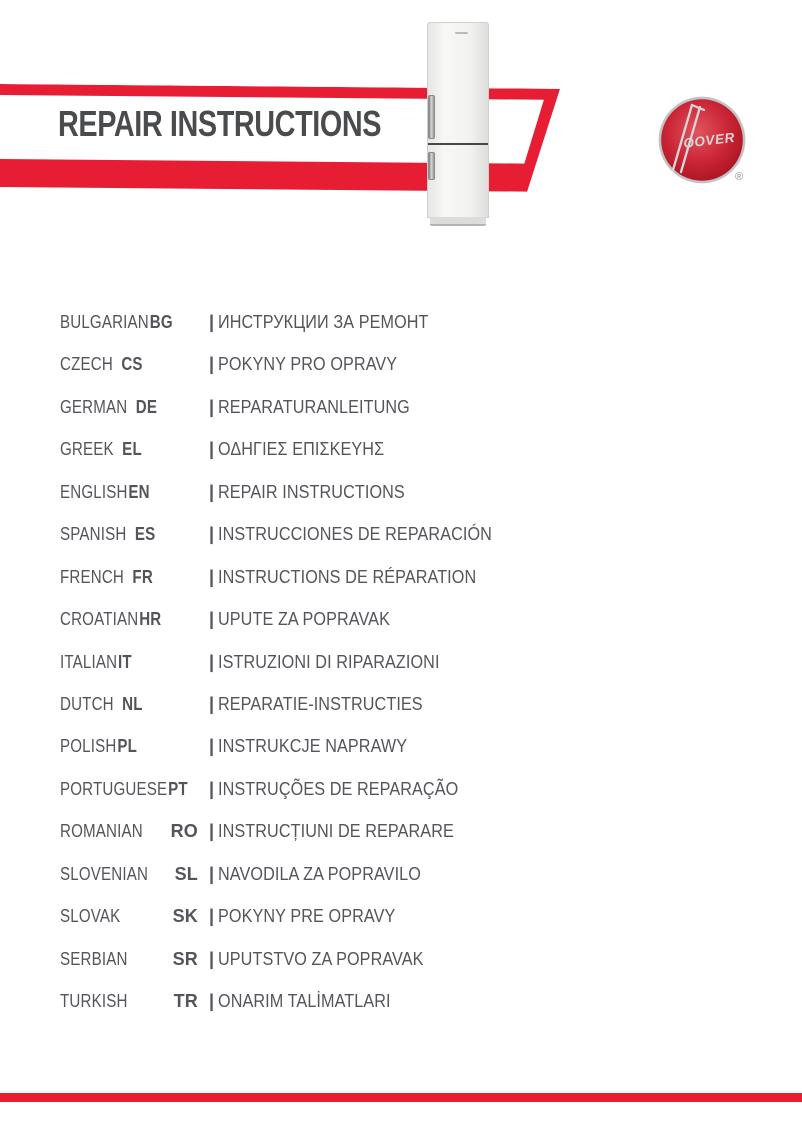  I want to click on language-name-group: GERMAN DE, so click(108, 407).